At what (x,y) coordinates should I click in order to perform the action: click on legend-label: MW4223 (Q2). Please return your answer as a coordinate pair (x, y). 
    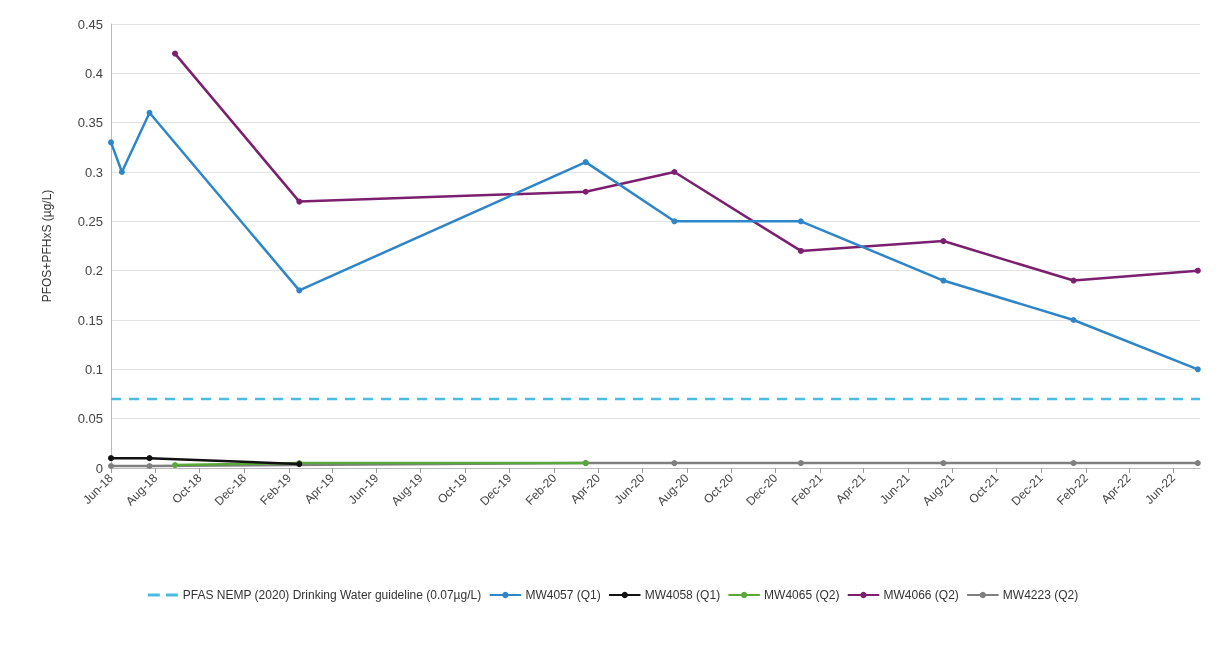
    Looking at the image, I should click on (1040, 595).